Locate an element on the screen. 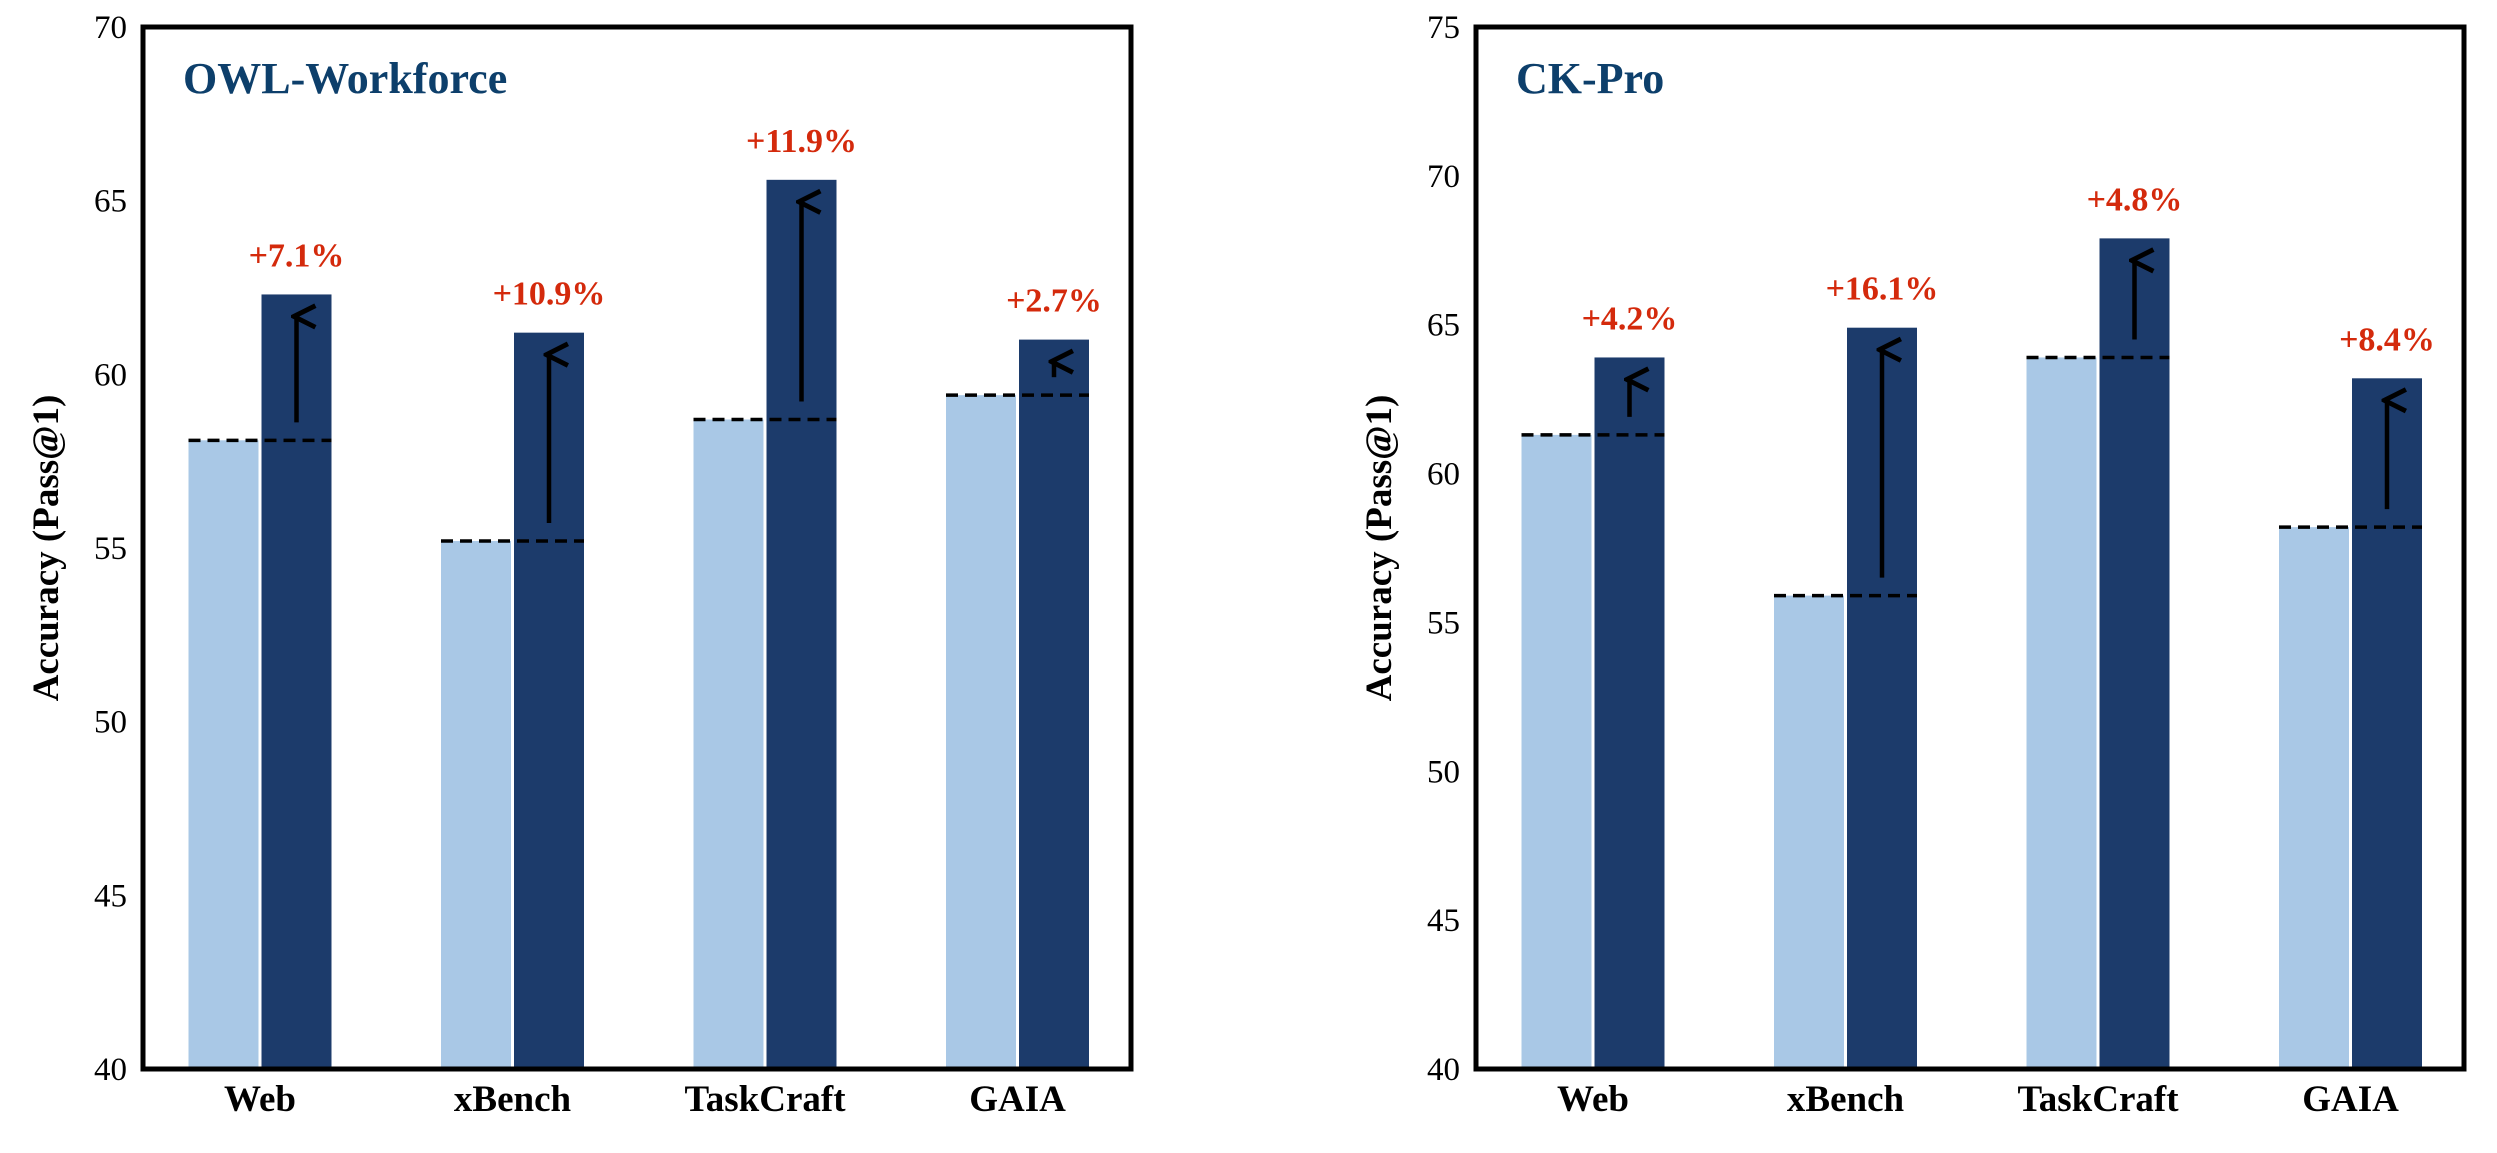 The width and height of the screenshot is (2497, 1153). gain-label: +8.4% is located at coordinates (2387, 339).